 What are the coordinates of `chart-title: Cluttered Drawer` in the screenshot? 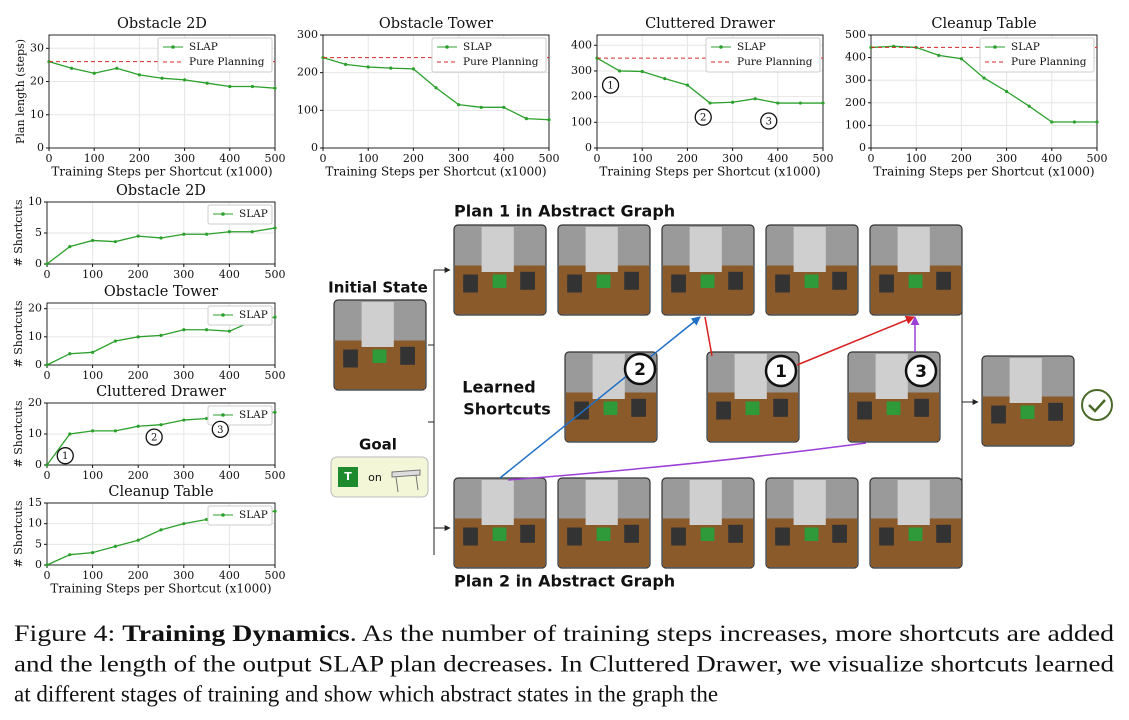 It's located at (710, 24).